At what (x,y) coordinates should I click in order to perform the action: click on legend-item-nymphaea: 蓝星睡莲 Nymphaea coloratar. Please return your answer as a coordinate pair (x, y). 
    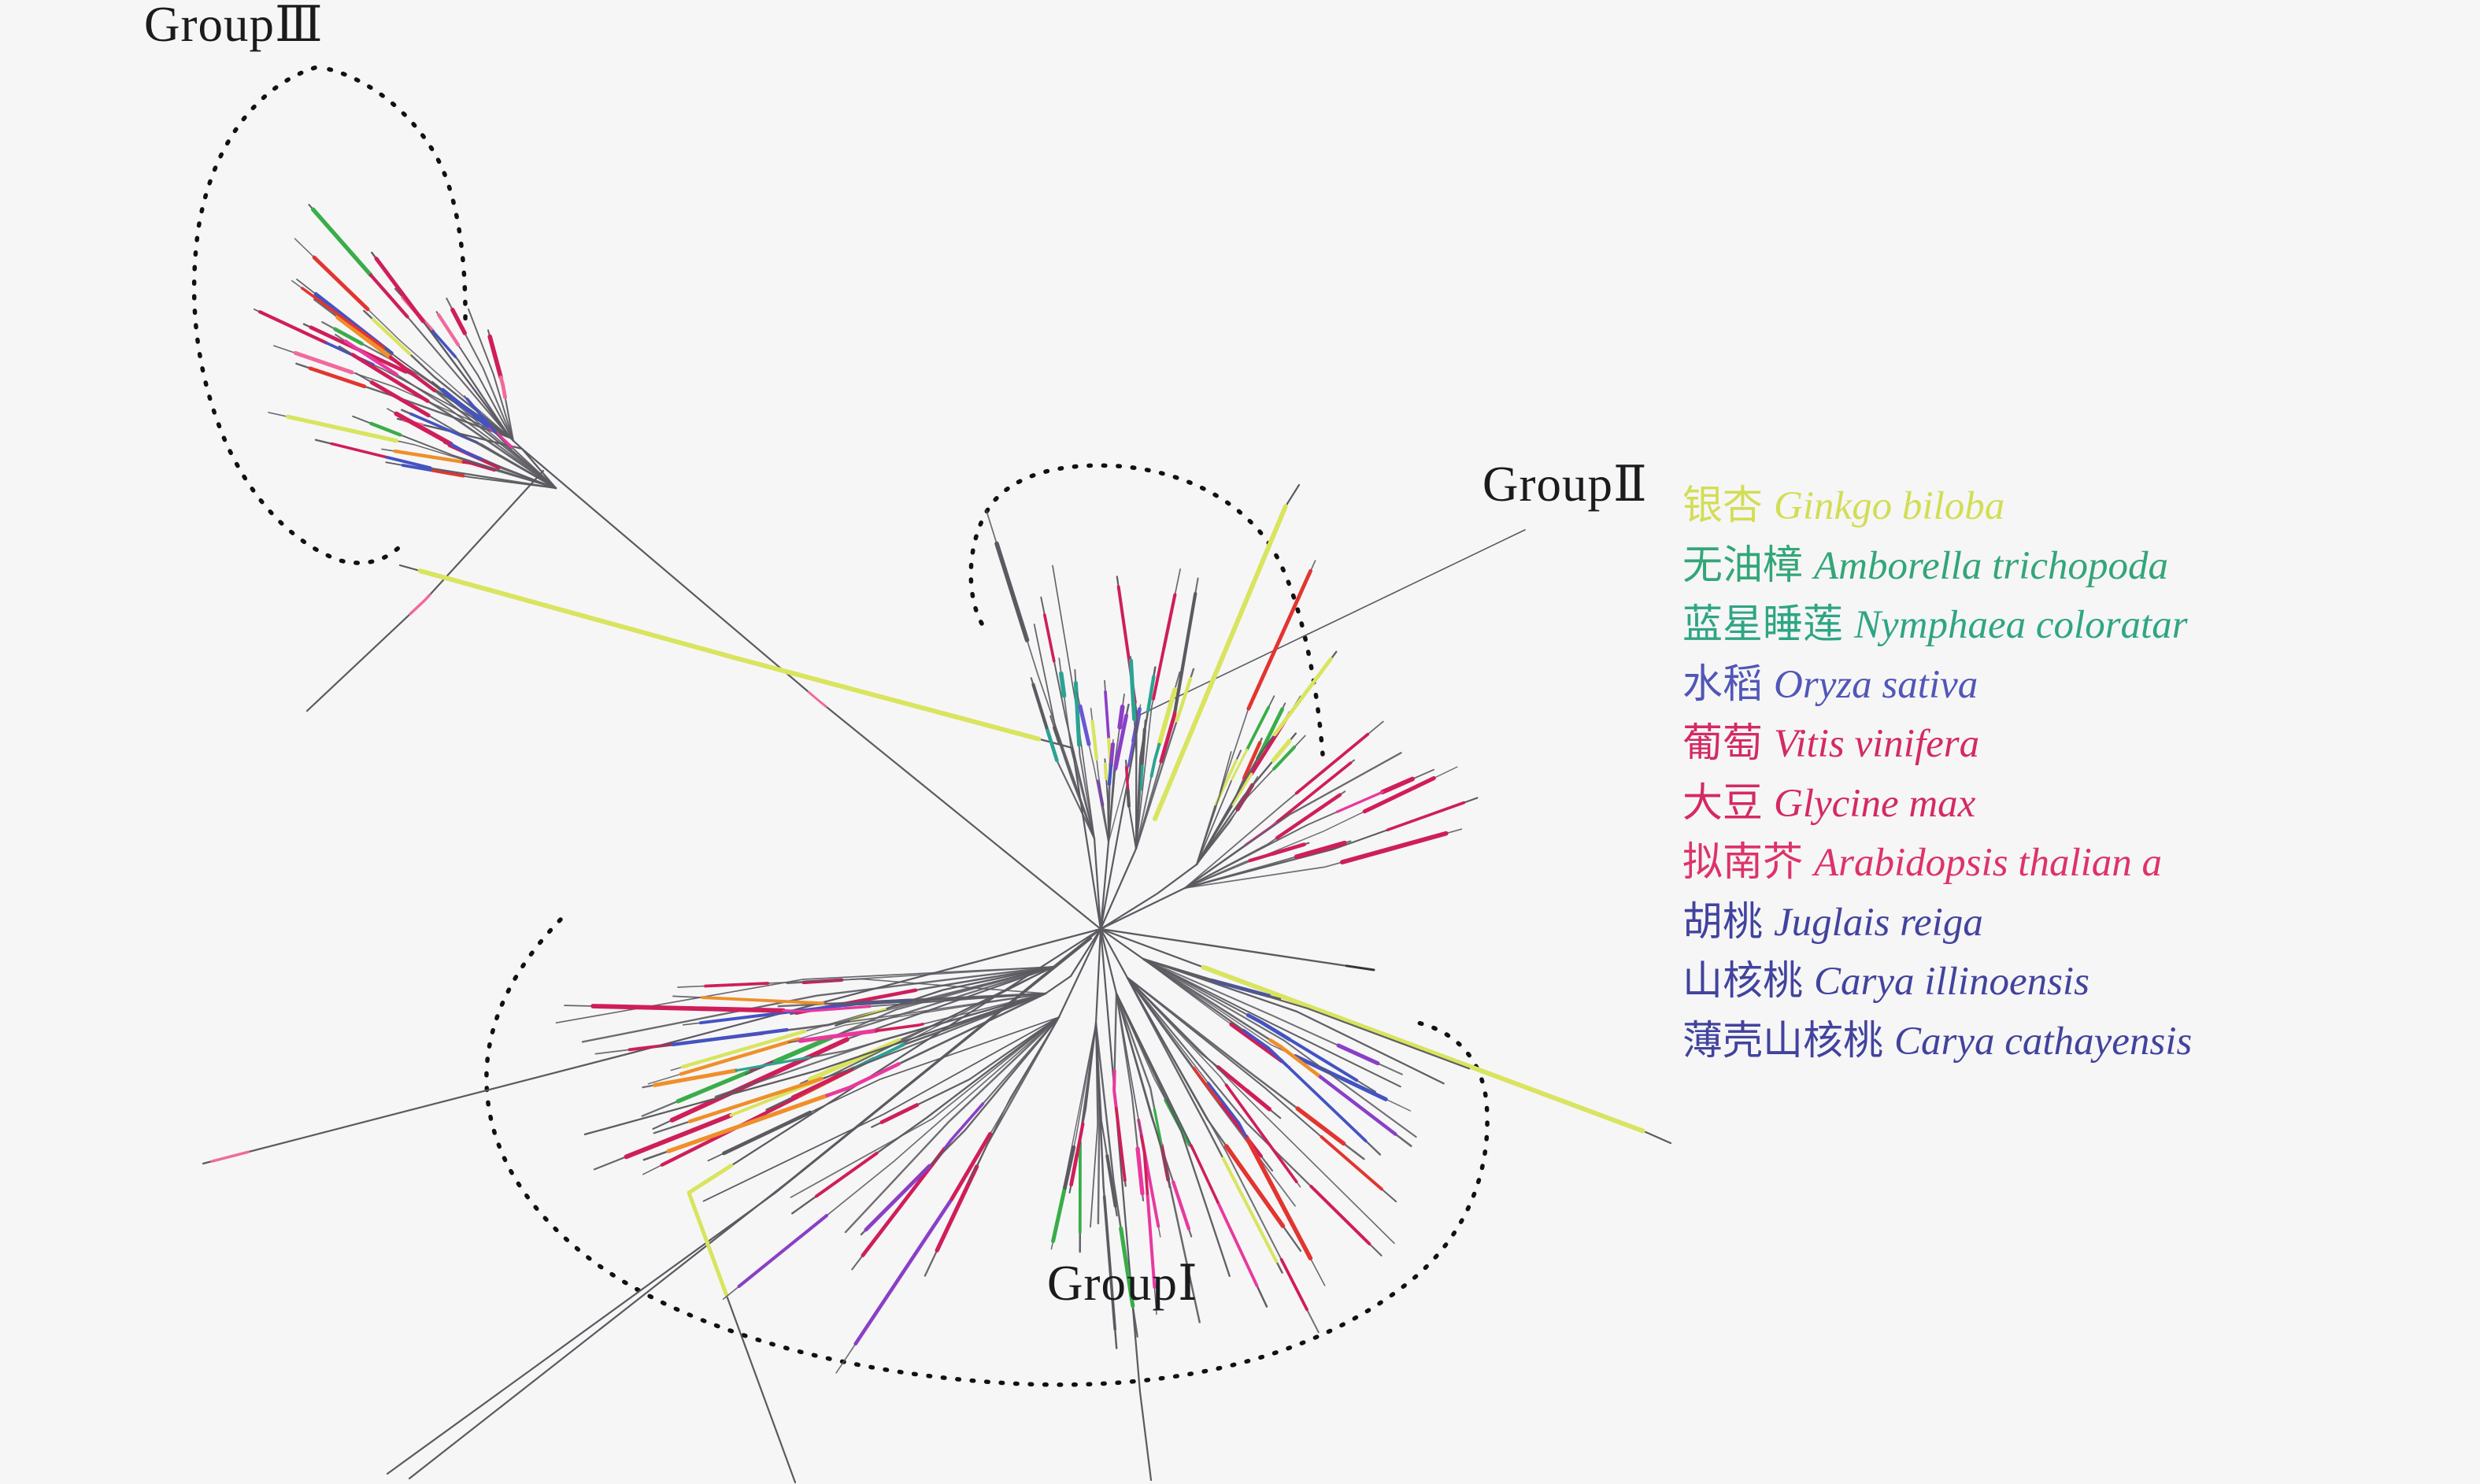
    Looking at the image, I should click on (1937, 626).